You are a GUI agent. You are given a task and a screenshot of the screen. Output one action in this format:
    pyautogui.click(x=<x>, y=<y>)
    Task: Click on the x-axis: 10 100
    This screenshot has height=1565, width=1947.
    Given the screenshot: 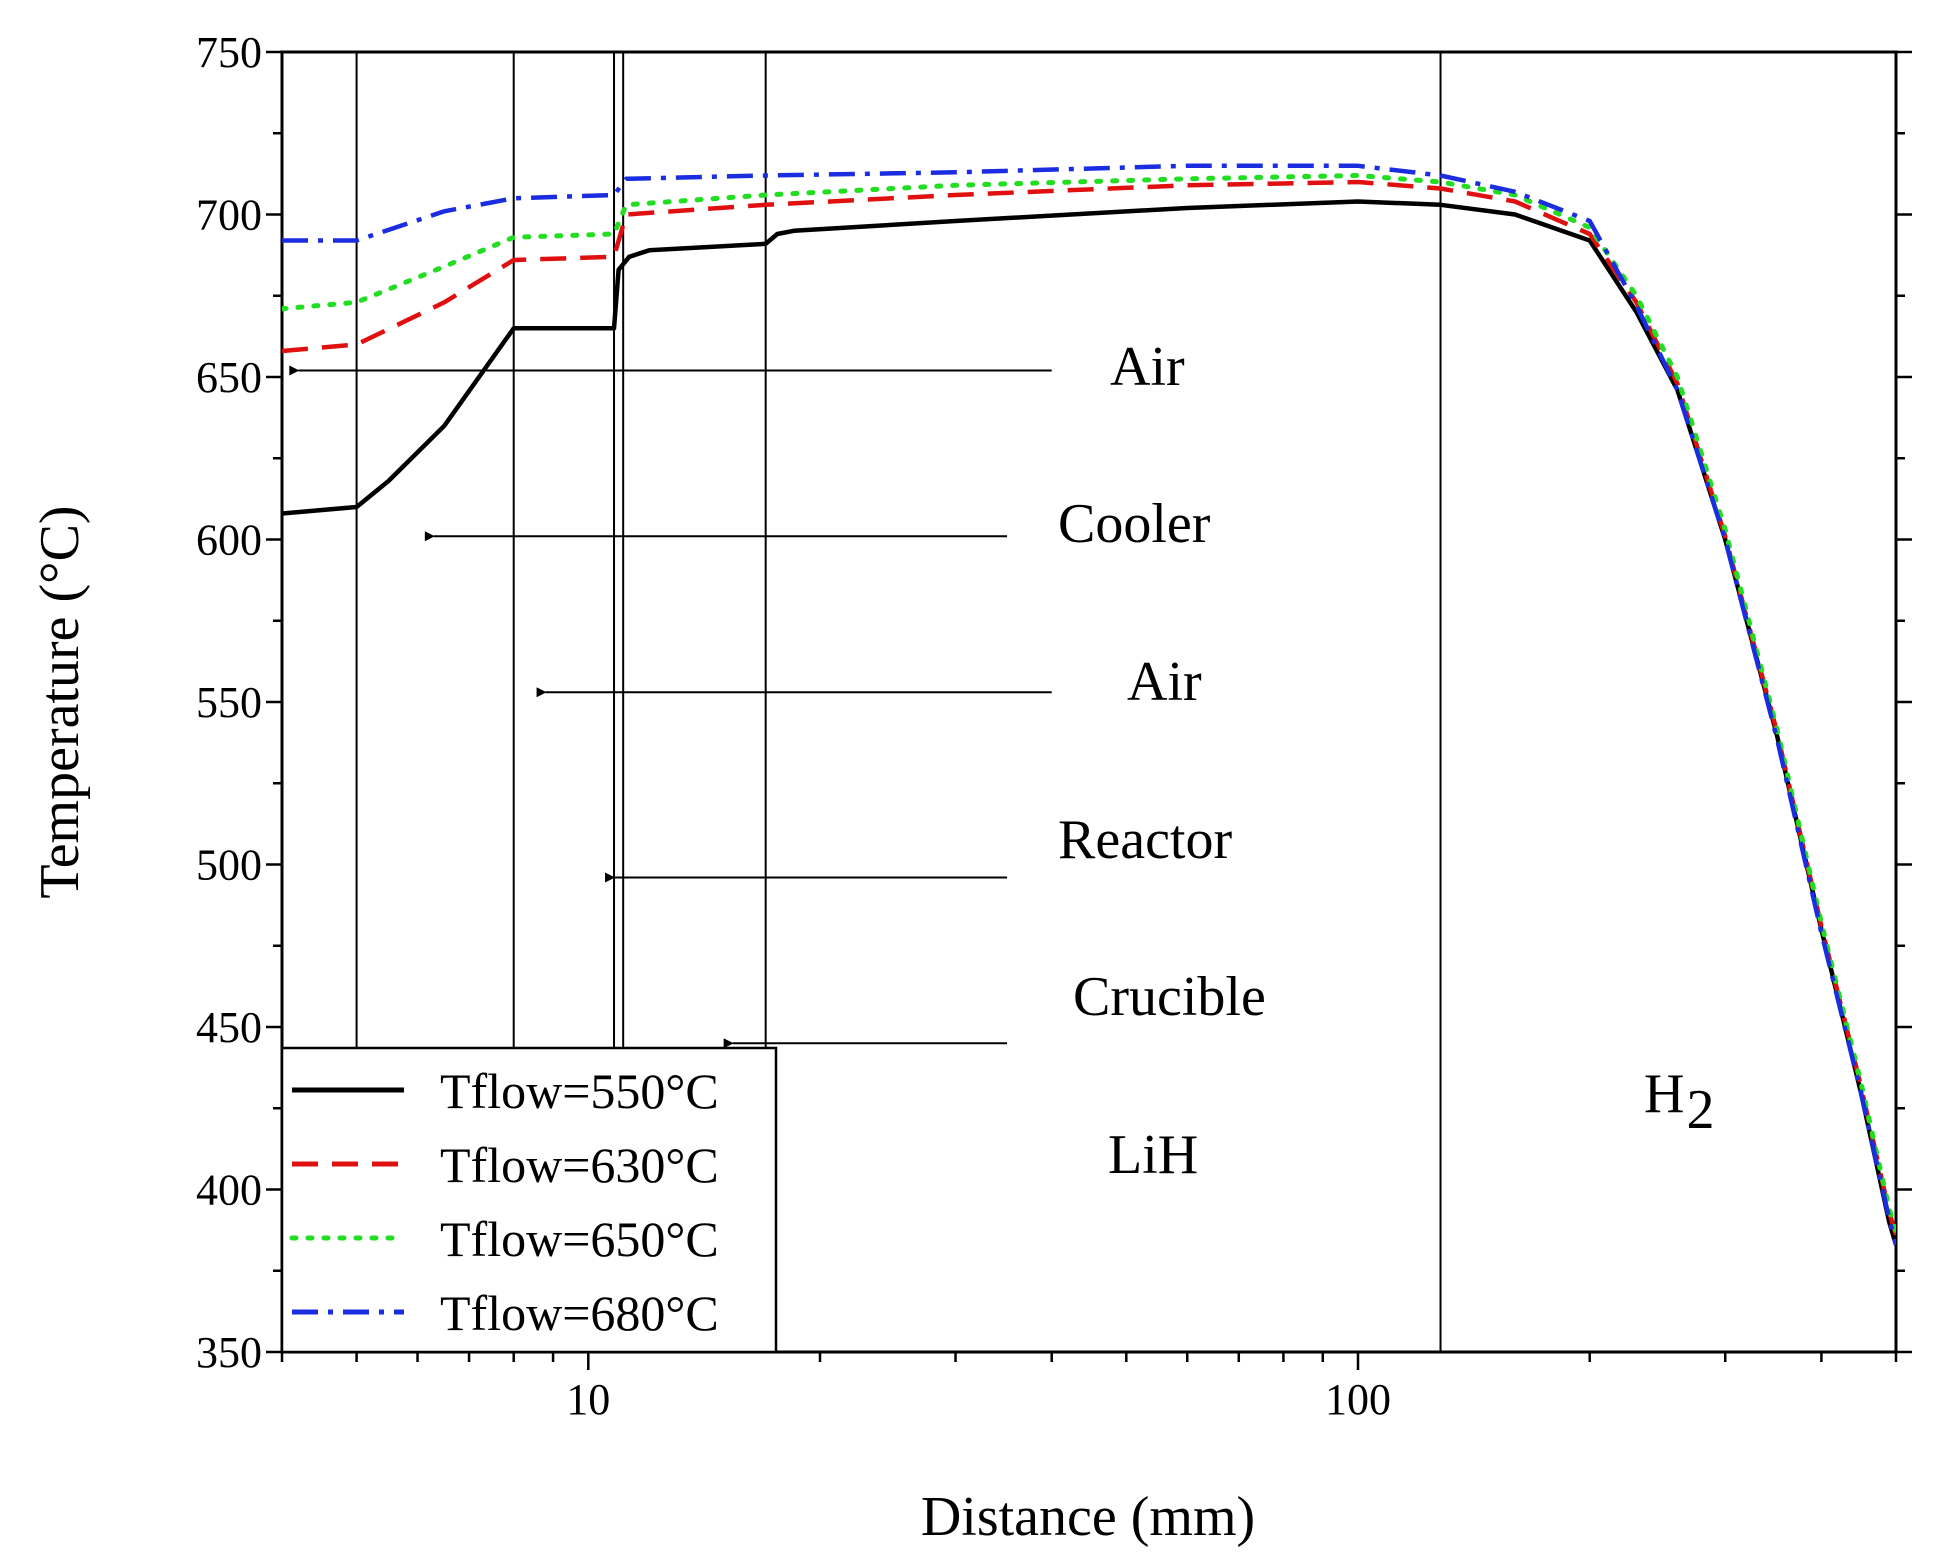 What is the action you would take?
    pyautogui.click(x=1089, y=1388)
    